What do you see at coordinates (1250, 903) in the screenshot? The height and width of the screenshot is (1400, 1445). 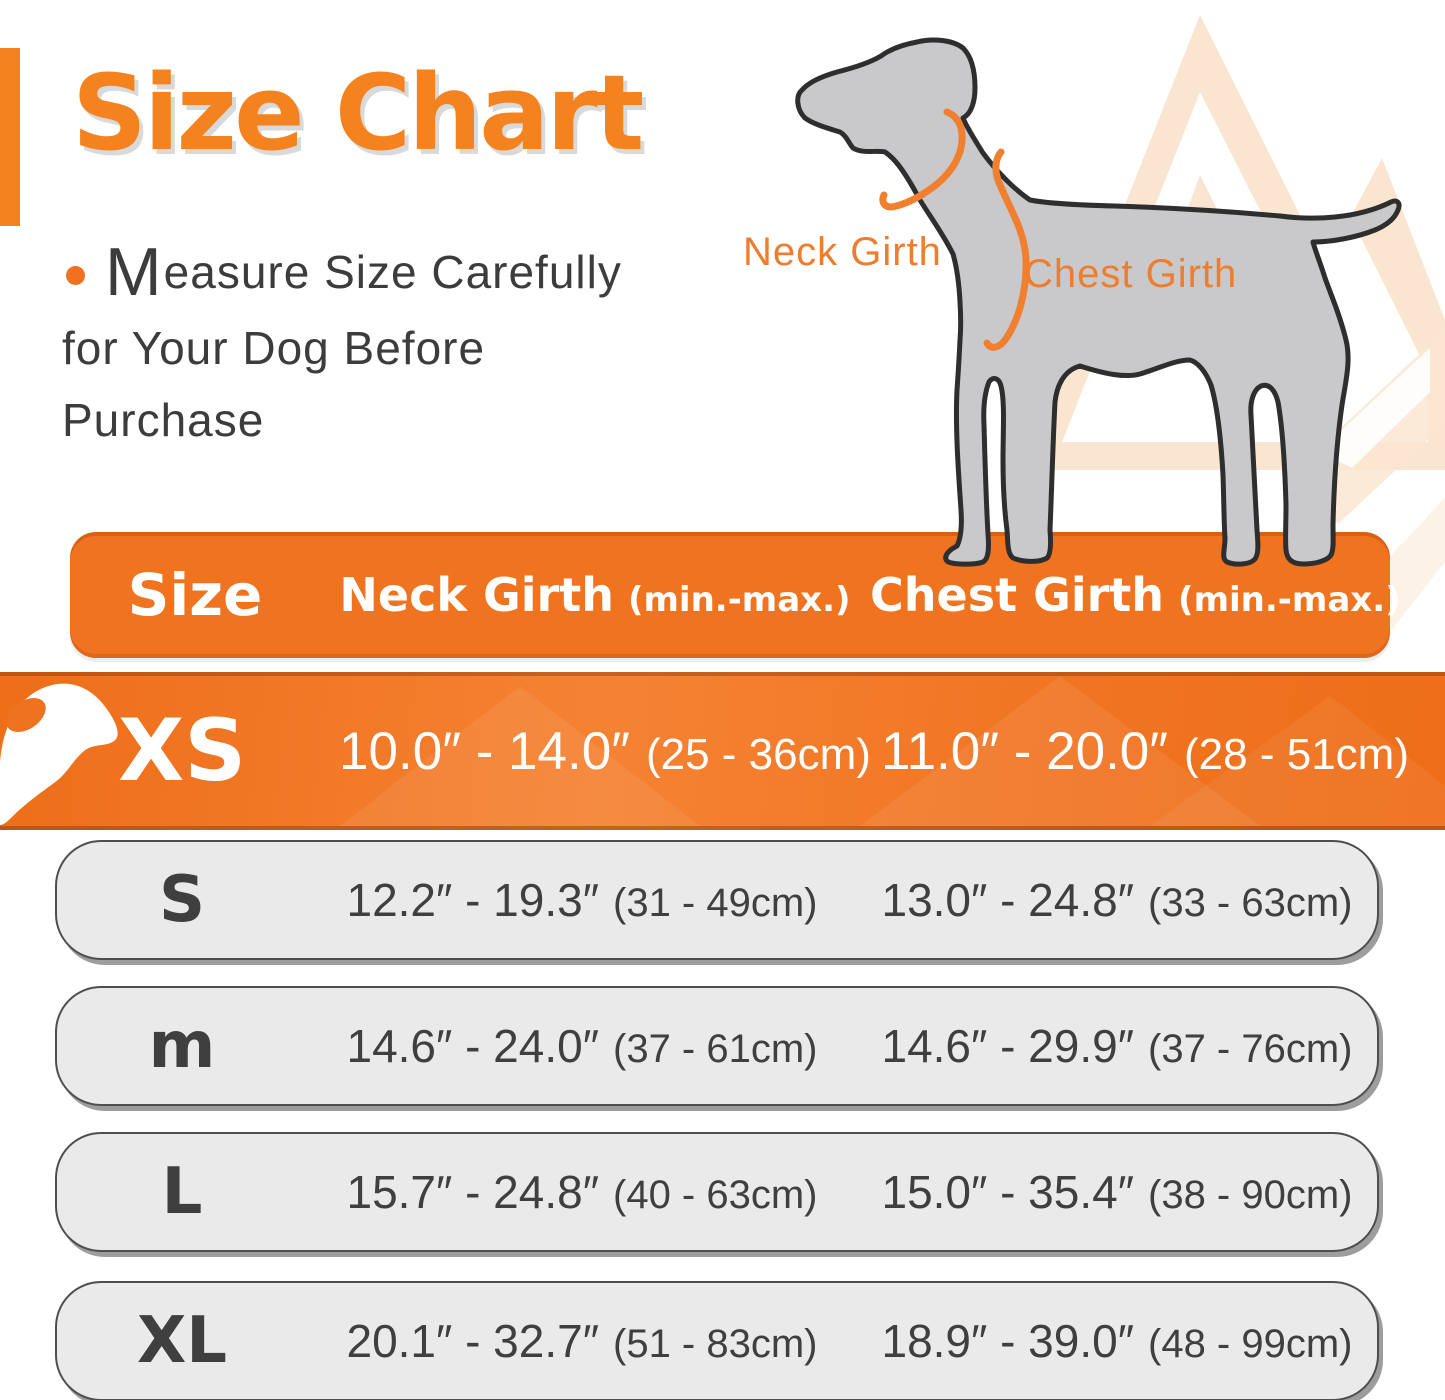 I see `chest-cm: (33 - 63cm)` at bounding box center [1250, 903].